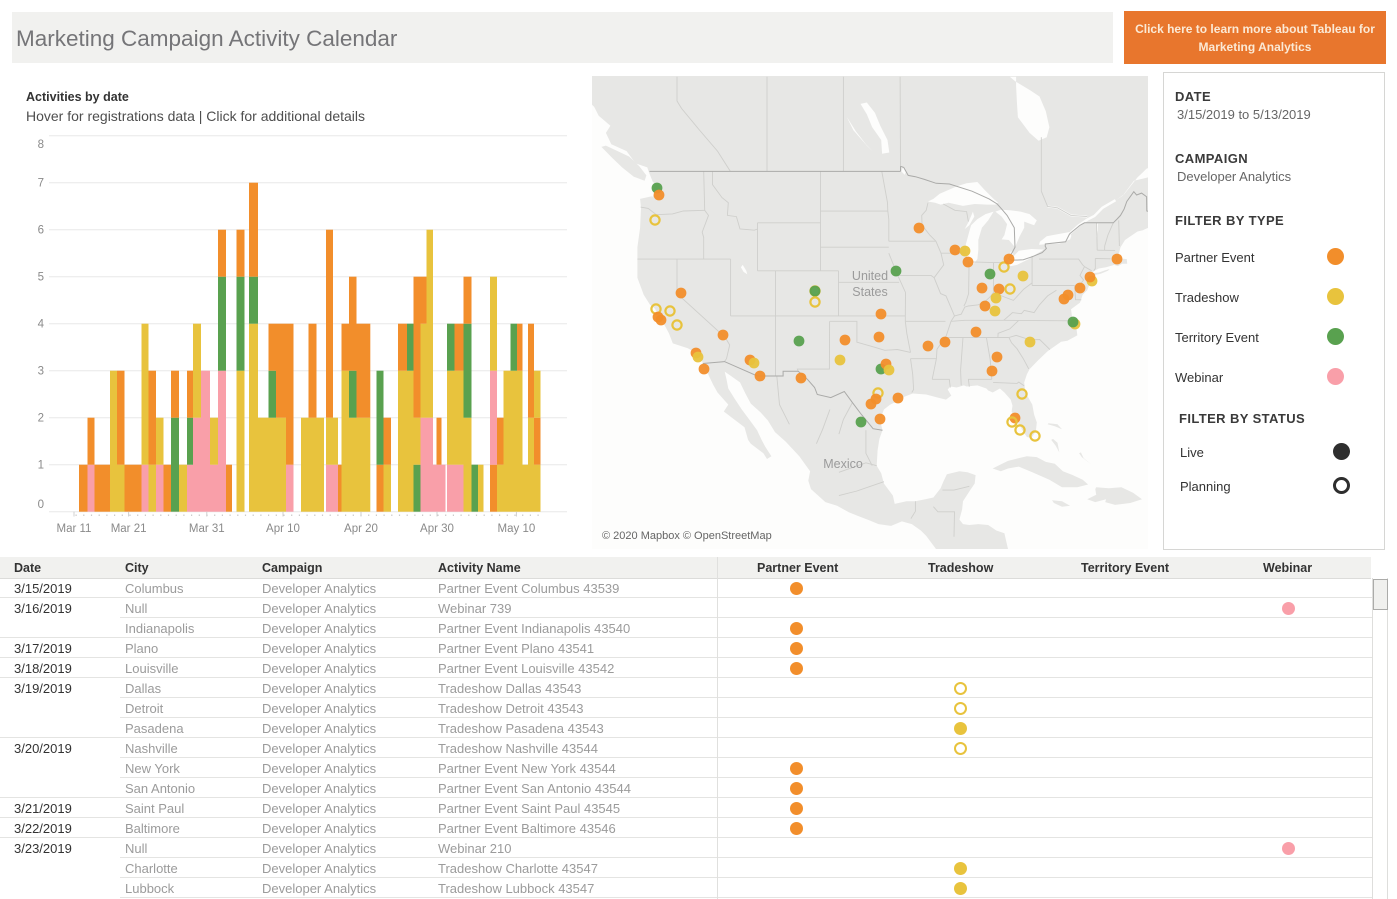 The width and height of the screenshot is (1397, 899). I want to click on svg-text: States, so click(869, 292).